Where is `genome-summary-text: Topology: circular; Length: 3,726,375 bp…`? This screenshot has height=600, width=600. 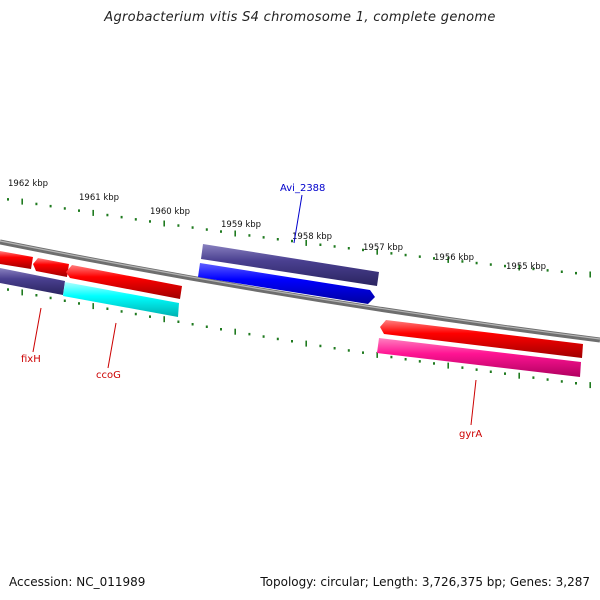 genome-summary-text: Topology: circular; Length: 3,726,375 bp… is located at coordinates (425, 582).